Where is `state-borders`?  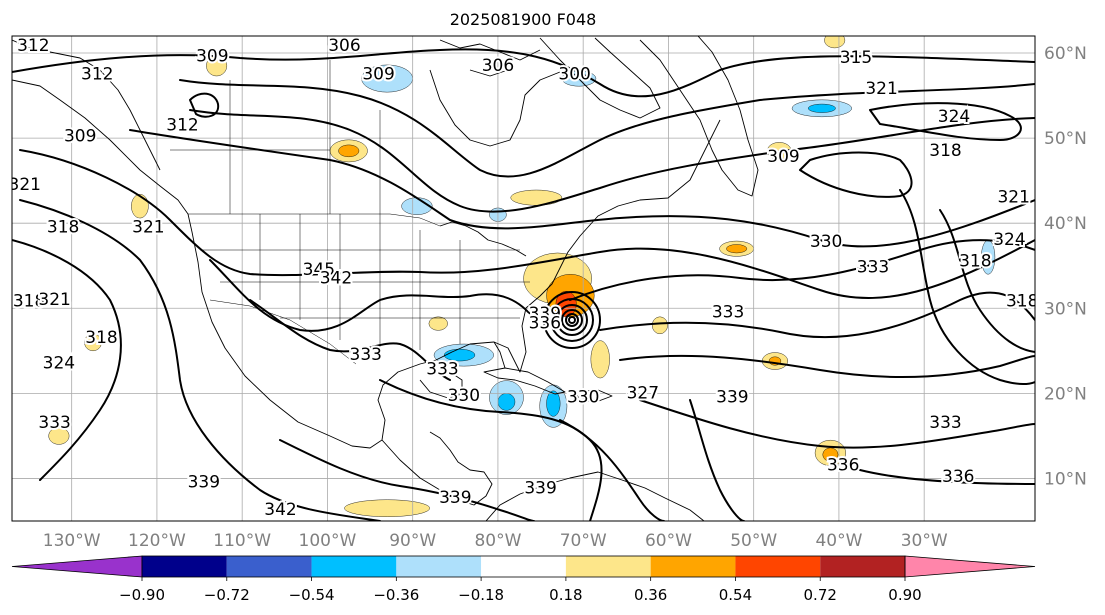 state-borders is located at coordinates (365, 287).